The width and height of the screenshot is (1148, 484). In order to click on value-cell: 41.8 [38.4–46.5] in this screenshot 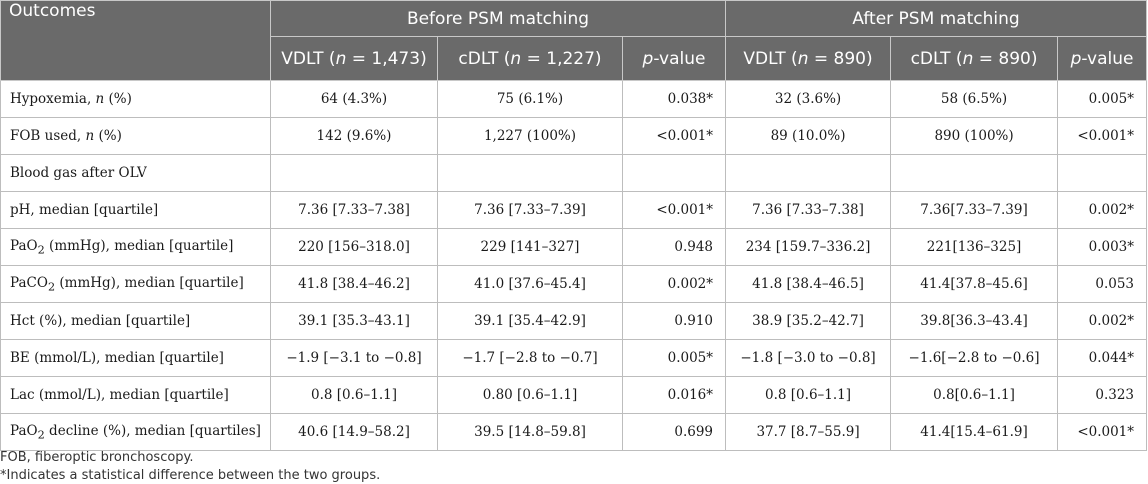, I will do `click(808, 284)`.